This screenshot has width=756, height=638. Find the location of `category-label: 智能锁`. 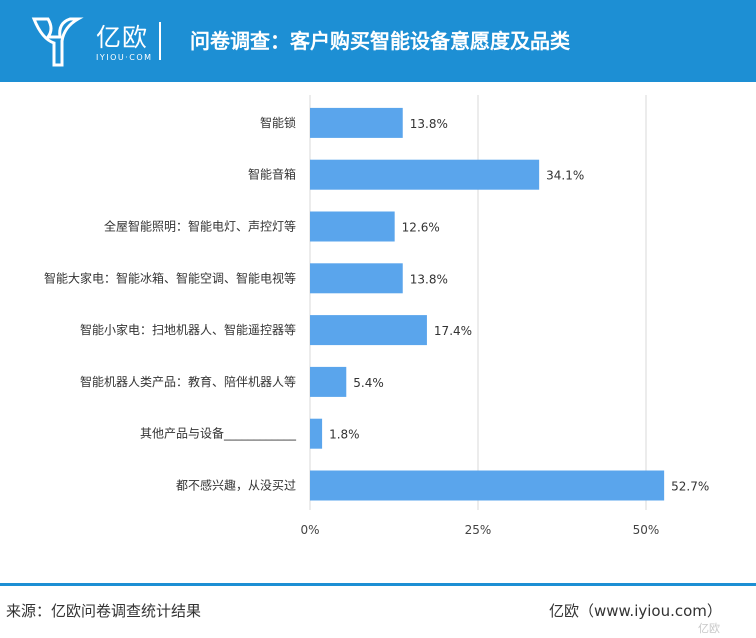

category-label: 智能锁 is located at coordinates (278, 122).